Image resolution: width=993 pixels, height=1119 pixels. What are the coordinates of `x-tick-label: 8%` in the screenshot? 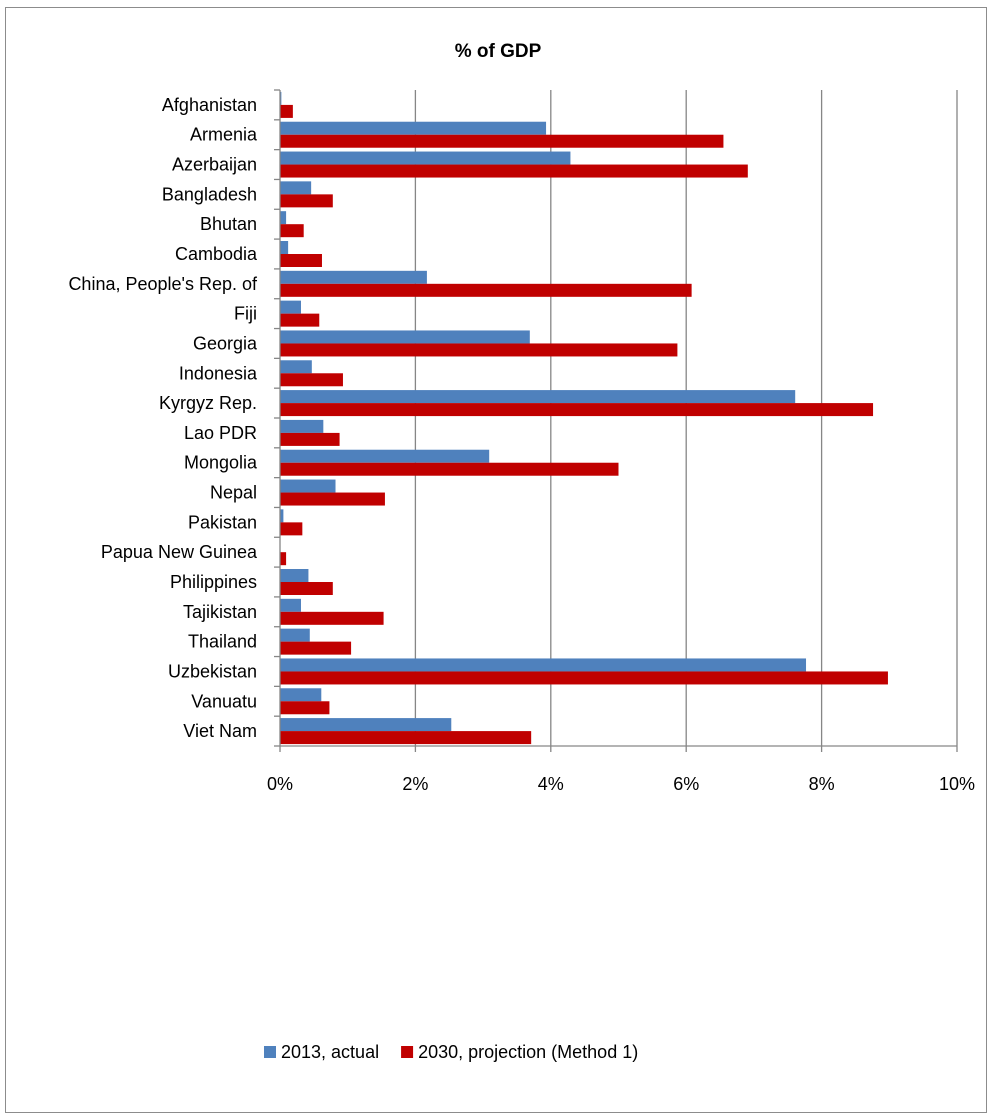 It's located at (822, 784).